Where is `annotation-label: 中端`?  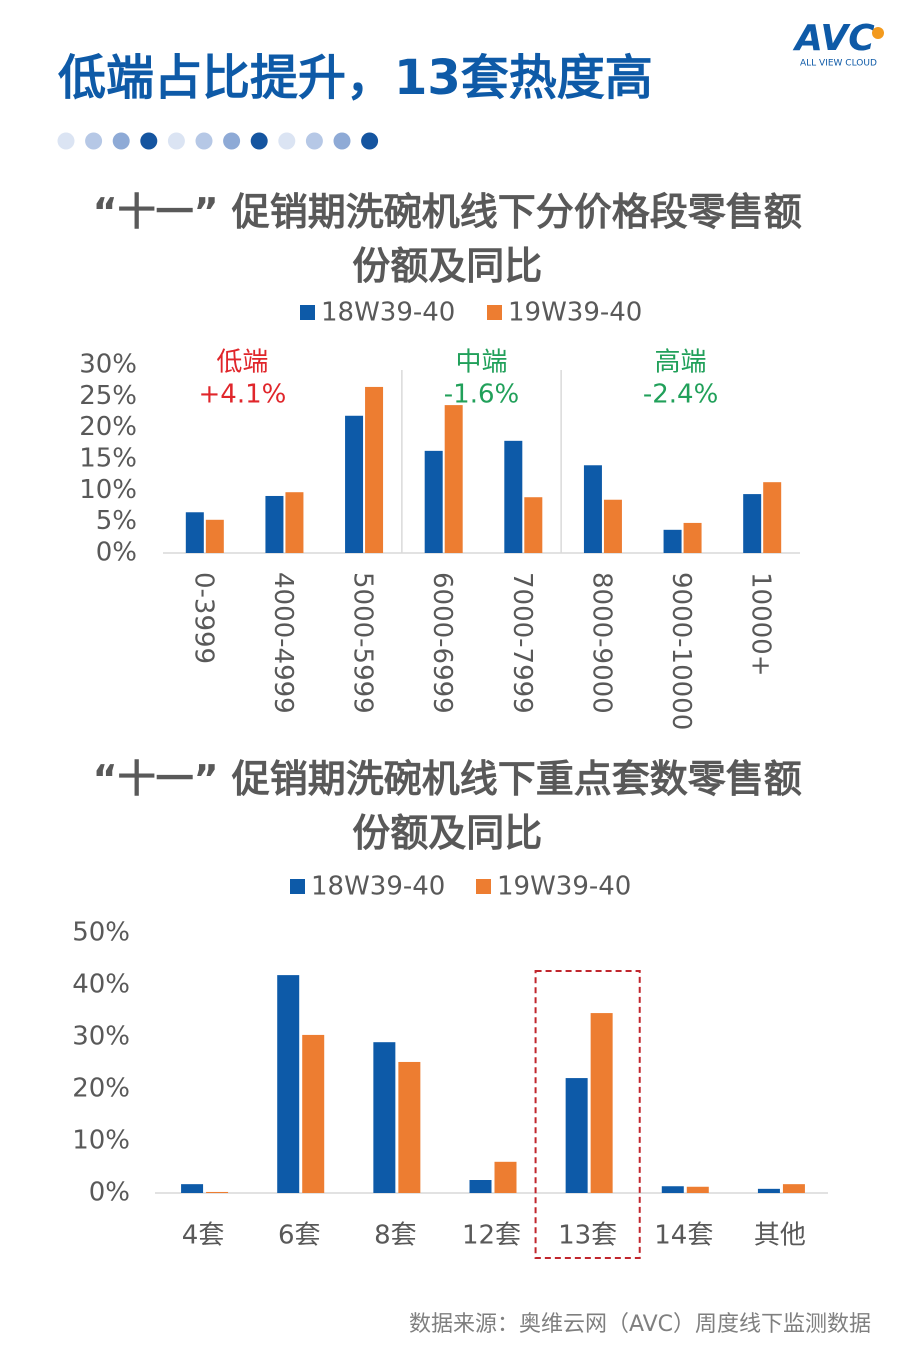 annotation-label: 中端 is located at coordinates (481, 363).